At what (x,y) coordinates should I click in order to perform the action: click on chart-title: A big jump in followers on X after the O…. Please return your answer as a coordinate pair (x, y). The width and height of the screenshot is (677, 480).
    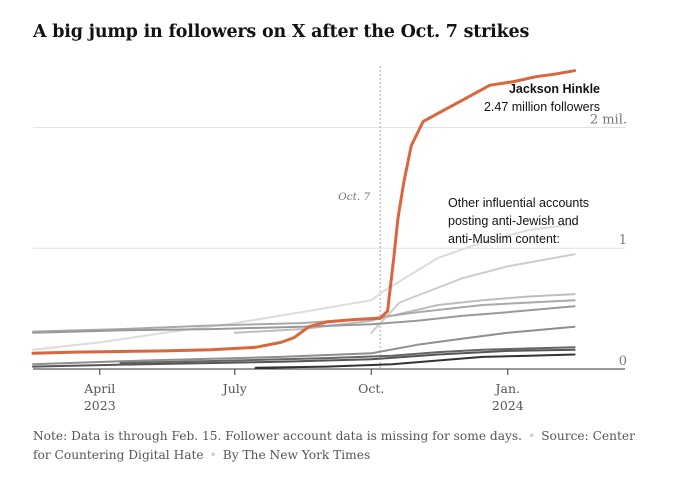
    Looking at the image, I should click on (281, 32).